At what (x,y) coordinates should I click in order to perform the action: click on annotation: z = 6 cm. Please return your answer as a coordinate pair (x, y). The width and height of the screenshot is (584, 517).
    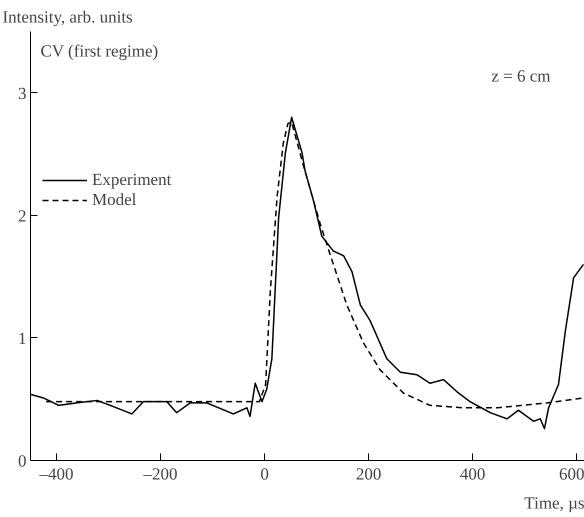
    Looking at the image, I should click on (521, 76).